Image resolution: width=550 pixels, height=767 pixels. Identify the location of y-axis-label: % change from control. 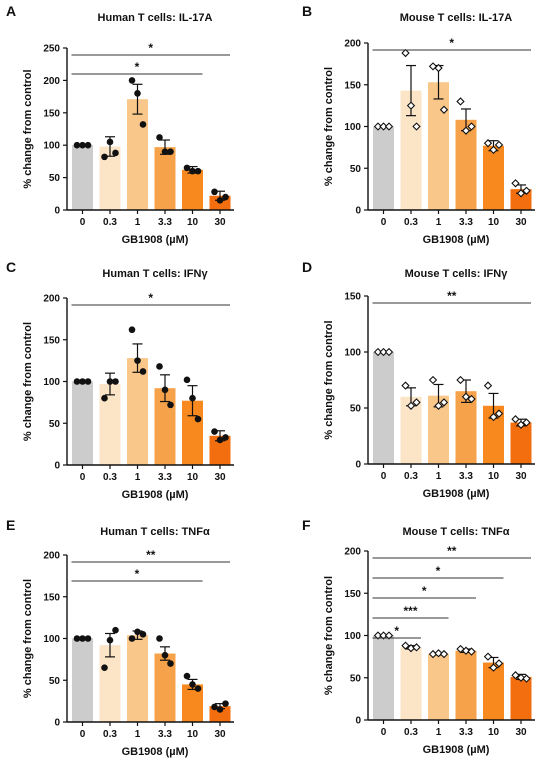
(329, 379).